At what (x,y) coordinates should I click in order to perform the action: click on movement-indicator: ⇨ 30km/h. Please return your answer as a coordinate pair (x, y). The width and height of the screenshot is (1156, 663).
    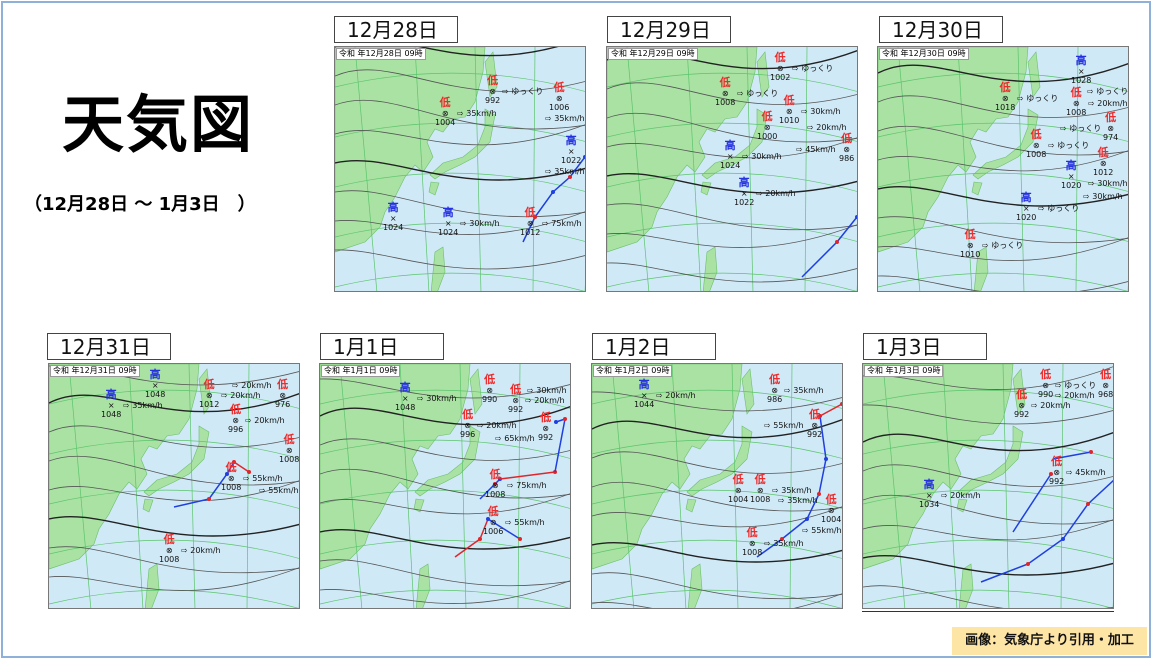
    Looking at the image, I should click on (1103, 196).